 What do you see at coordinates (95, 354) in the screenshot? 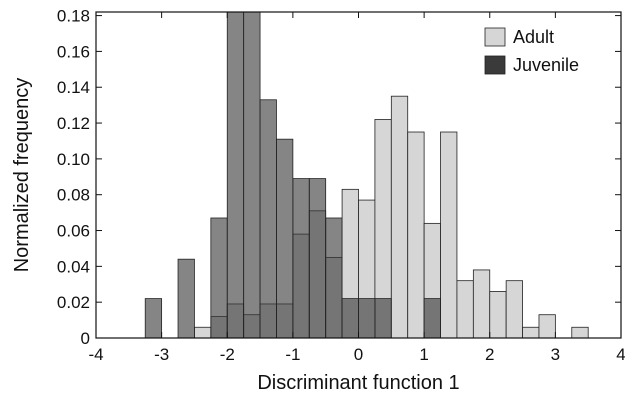
I see `x-tick-label: -4` at bounding box center [95, 354].